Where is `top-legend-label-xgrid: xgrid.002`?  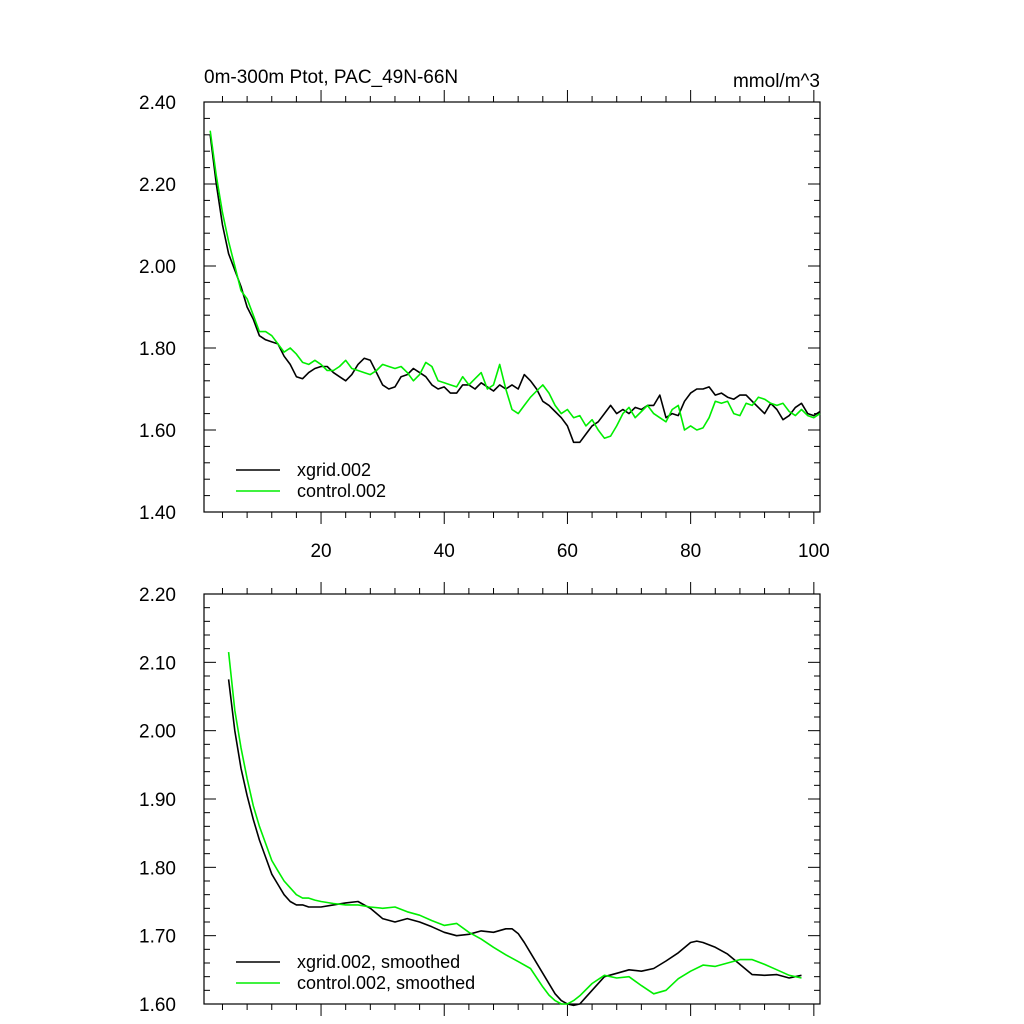
top-legend-label-xgrid: xgrid.002 is located at coordinates (334, 470).